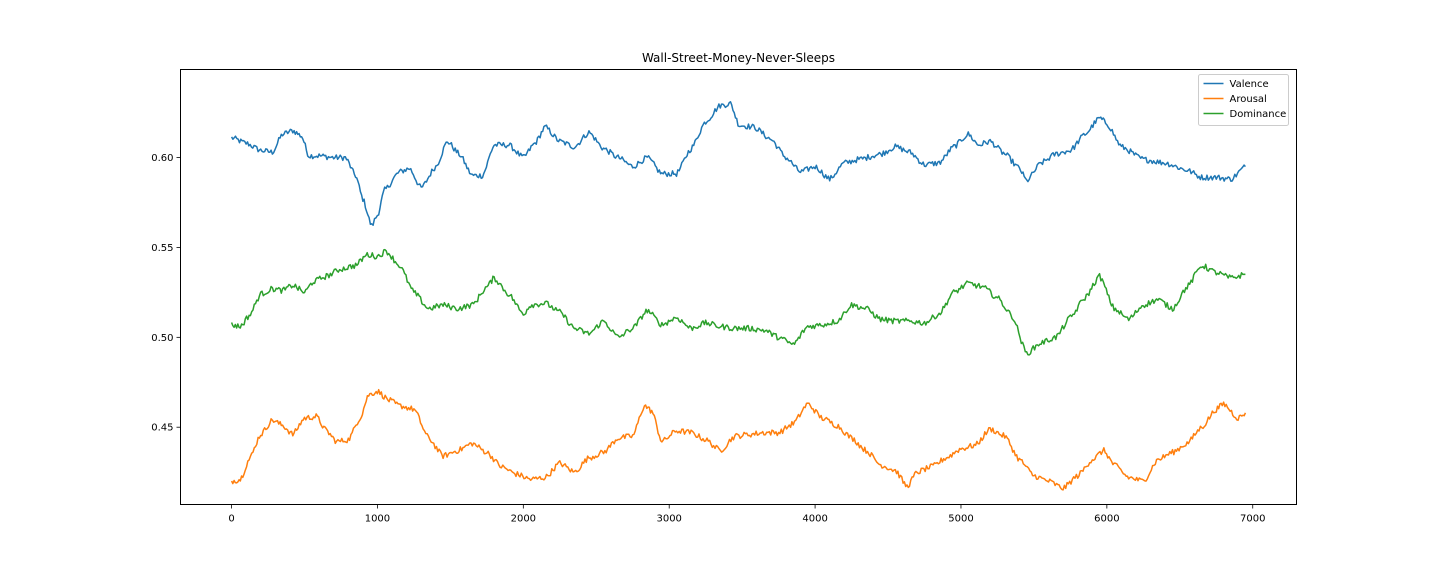 Image resolution: width=1440 pixels, height=576 pixels. What do you see at coordinates (1258, 114) in the screenshot?
I see `legend-label-dominance: Dominance` at bounding box center [1258, 114].